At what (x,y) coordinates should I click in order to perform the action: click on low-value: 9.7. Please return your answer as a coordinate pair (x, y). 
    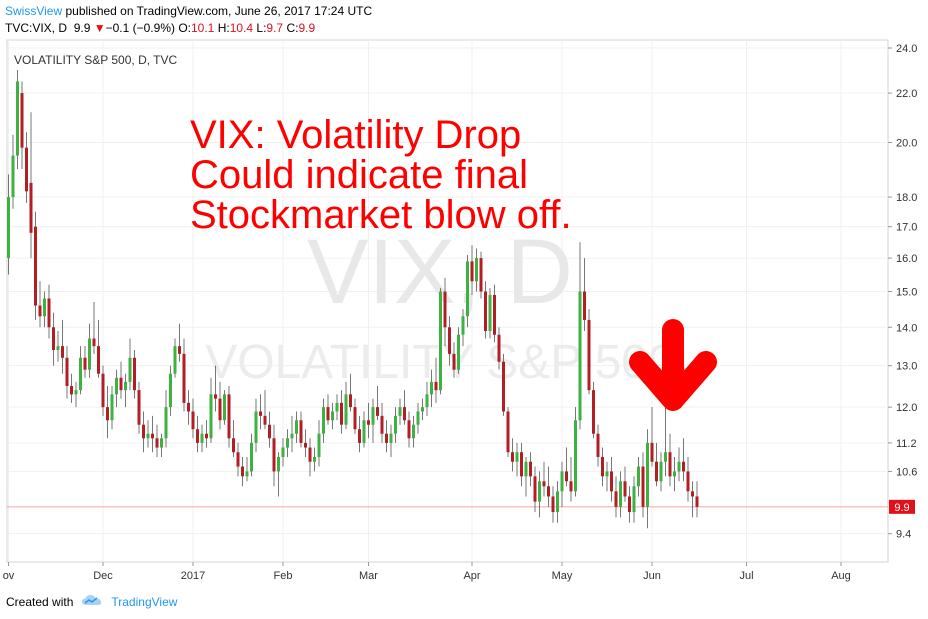
    Looking at the image, I should click on (275, 28).